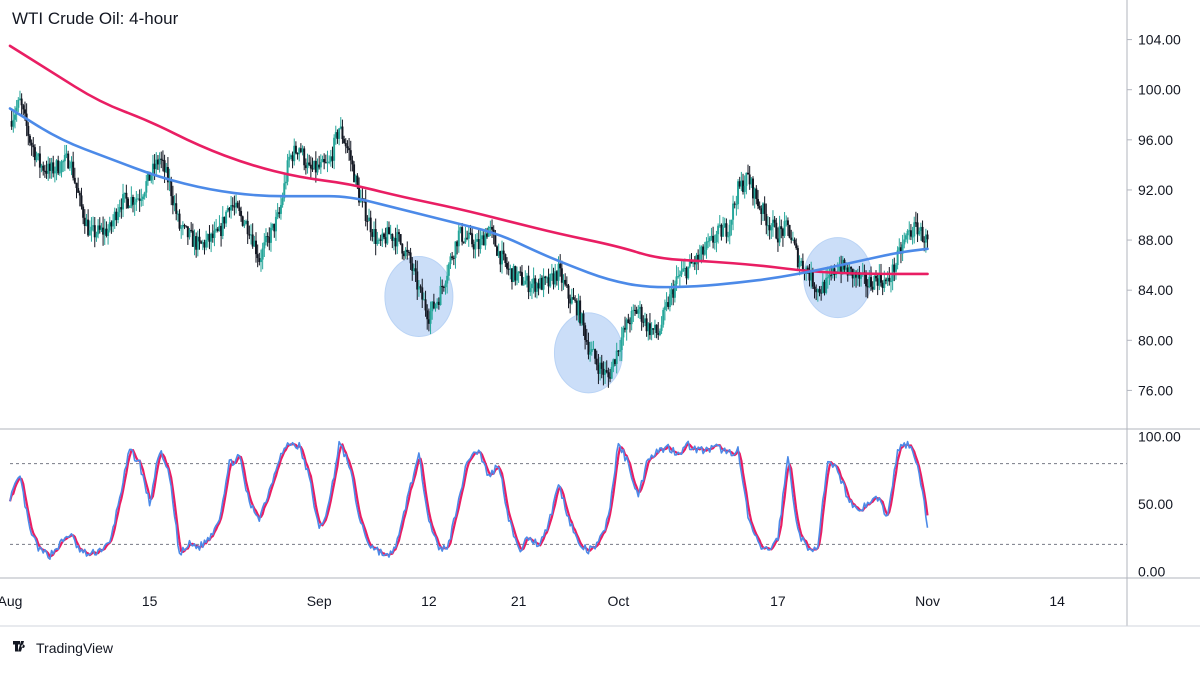 The image size is (1200, 675). What do you see at coordinates (62, 648) in the screenshot?
I see `tradingview-logo: TradingView` at bounding box center [62, 648].